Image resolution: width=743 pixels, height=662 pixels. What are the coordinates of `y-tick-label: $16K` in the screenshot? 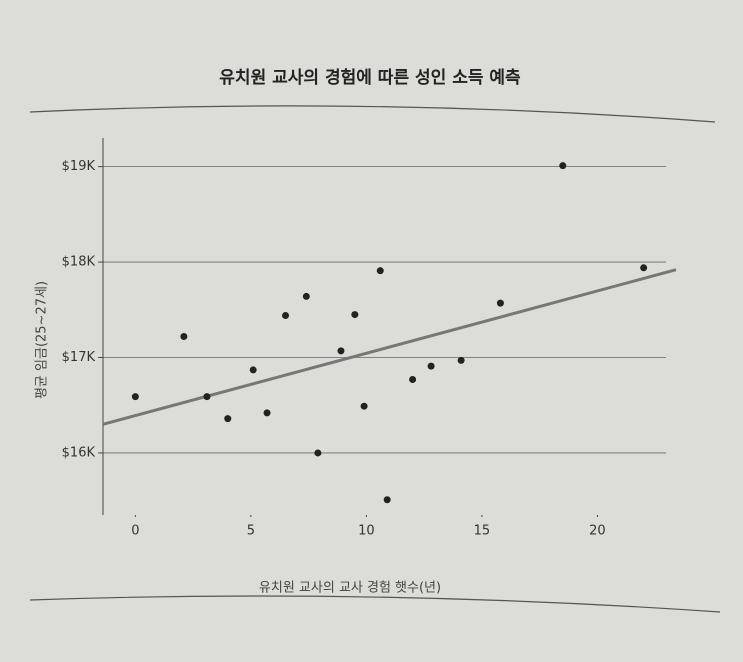 It's located at (79, 452).